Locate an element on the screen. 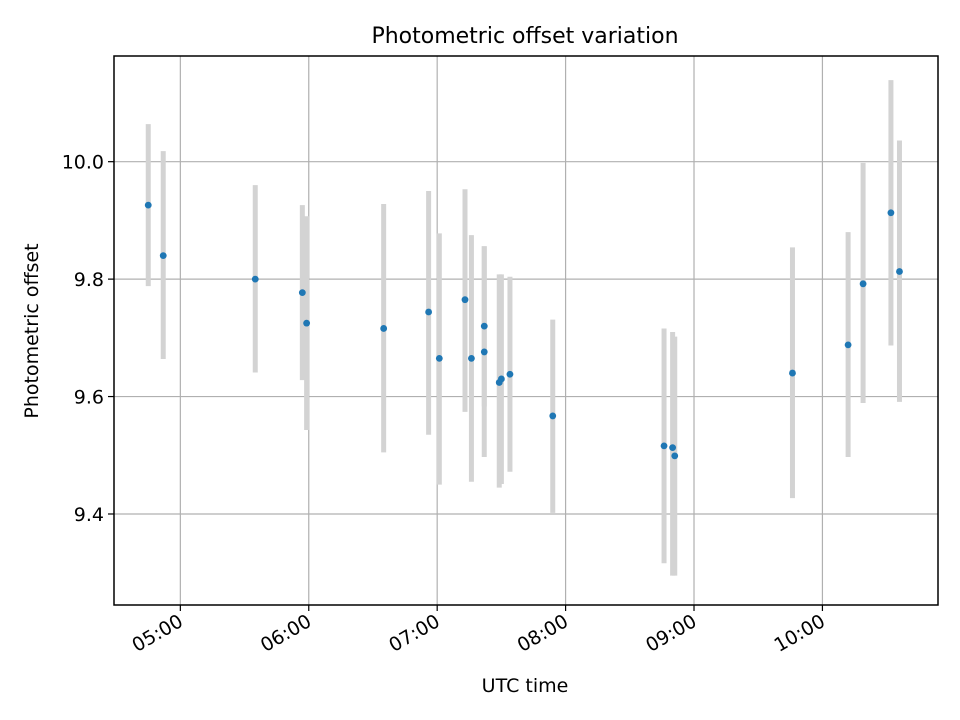  chart-title: Photometric offset variation is located at coordinates (524, 36).